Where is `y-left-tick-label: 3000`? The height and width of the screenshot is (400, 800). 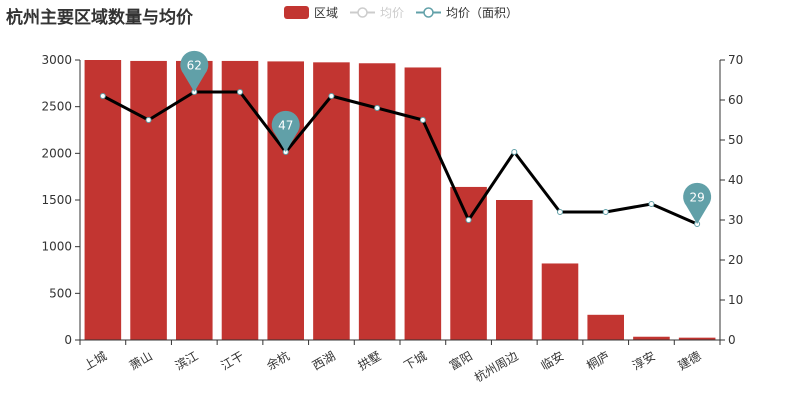 y-left-tick-label: 3000 is located at coordinates (56, 60).